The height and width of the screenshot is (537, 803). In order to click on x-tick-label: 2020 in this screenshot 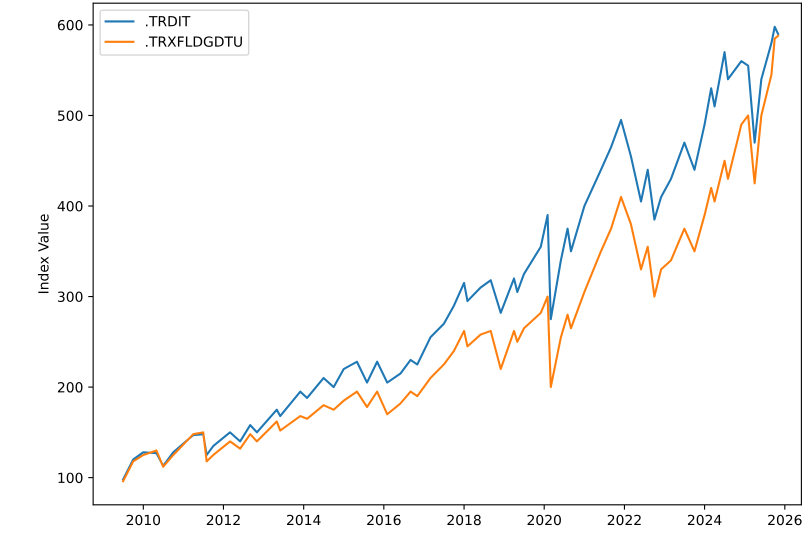, I will do `click(544, 520)`.